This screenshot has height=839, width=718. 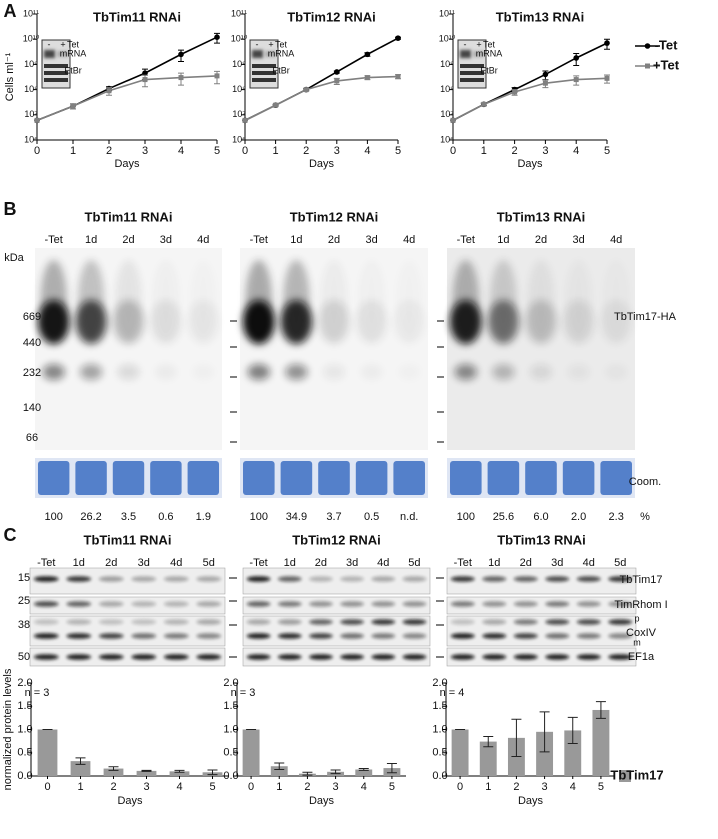 I want to click on form-label: m, so click(x=637, y=642).